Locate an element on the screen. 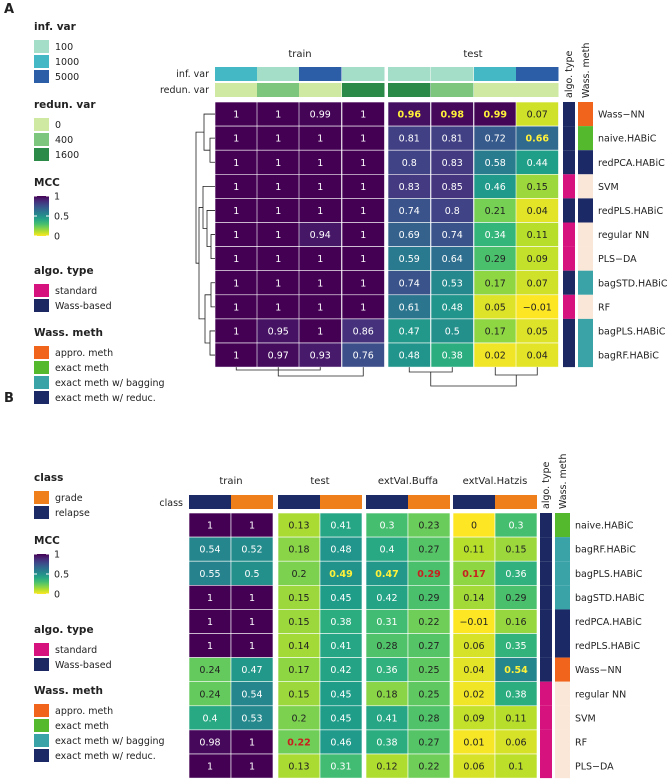  row-label: SVM is located at coordinates (608, 187).